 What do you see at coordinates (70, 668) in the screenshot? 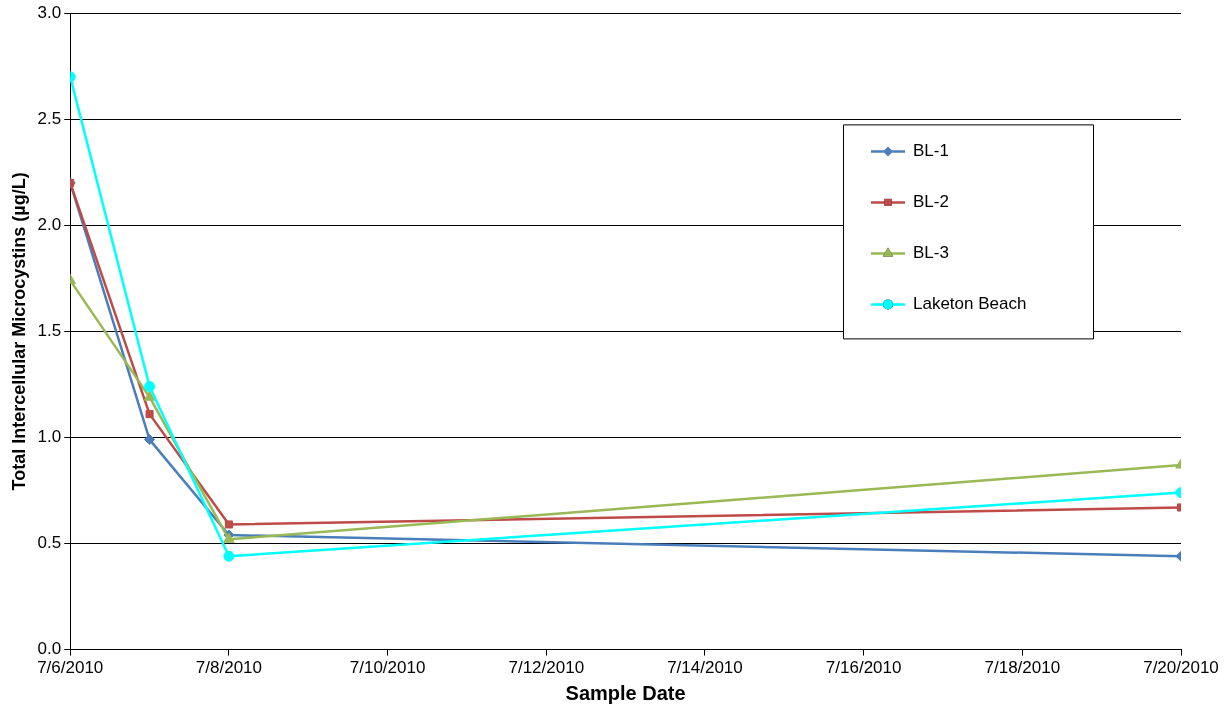
I see `x-tick-label: 7/6/2010` at bounding box center [70, 668].